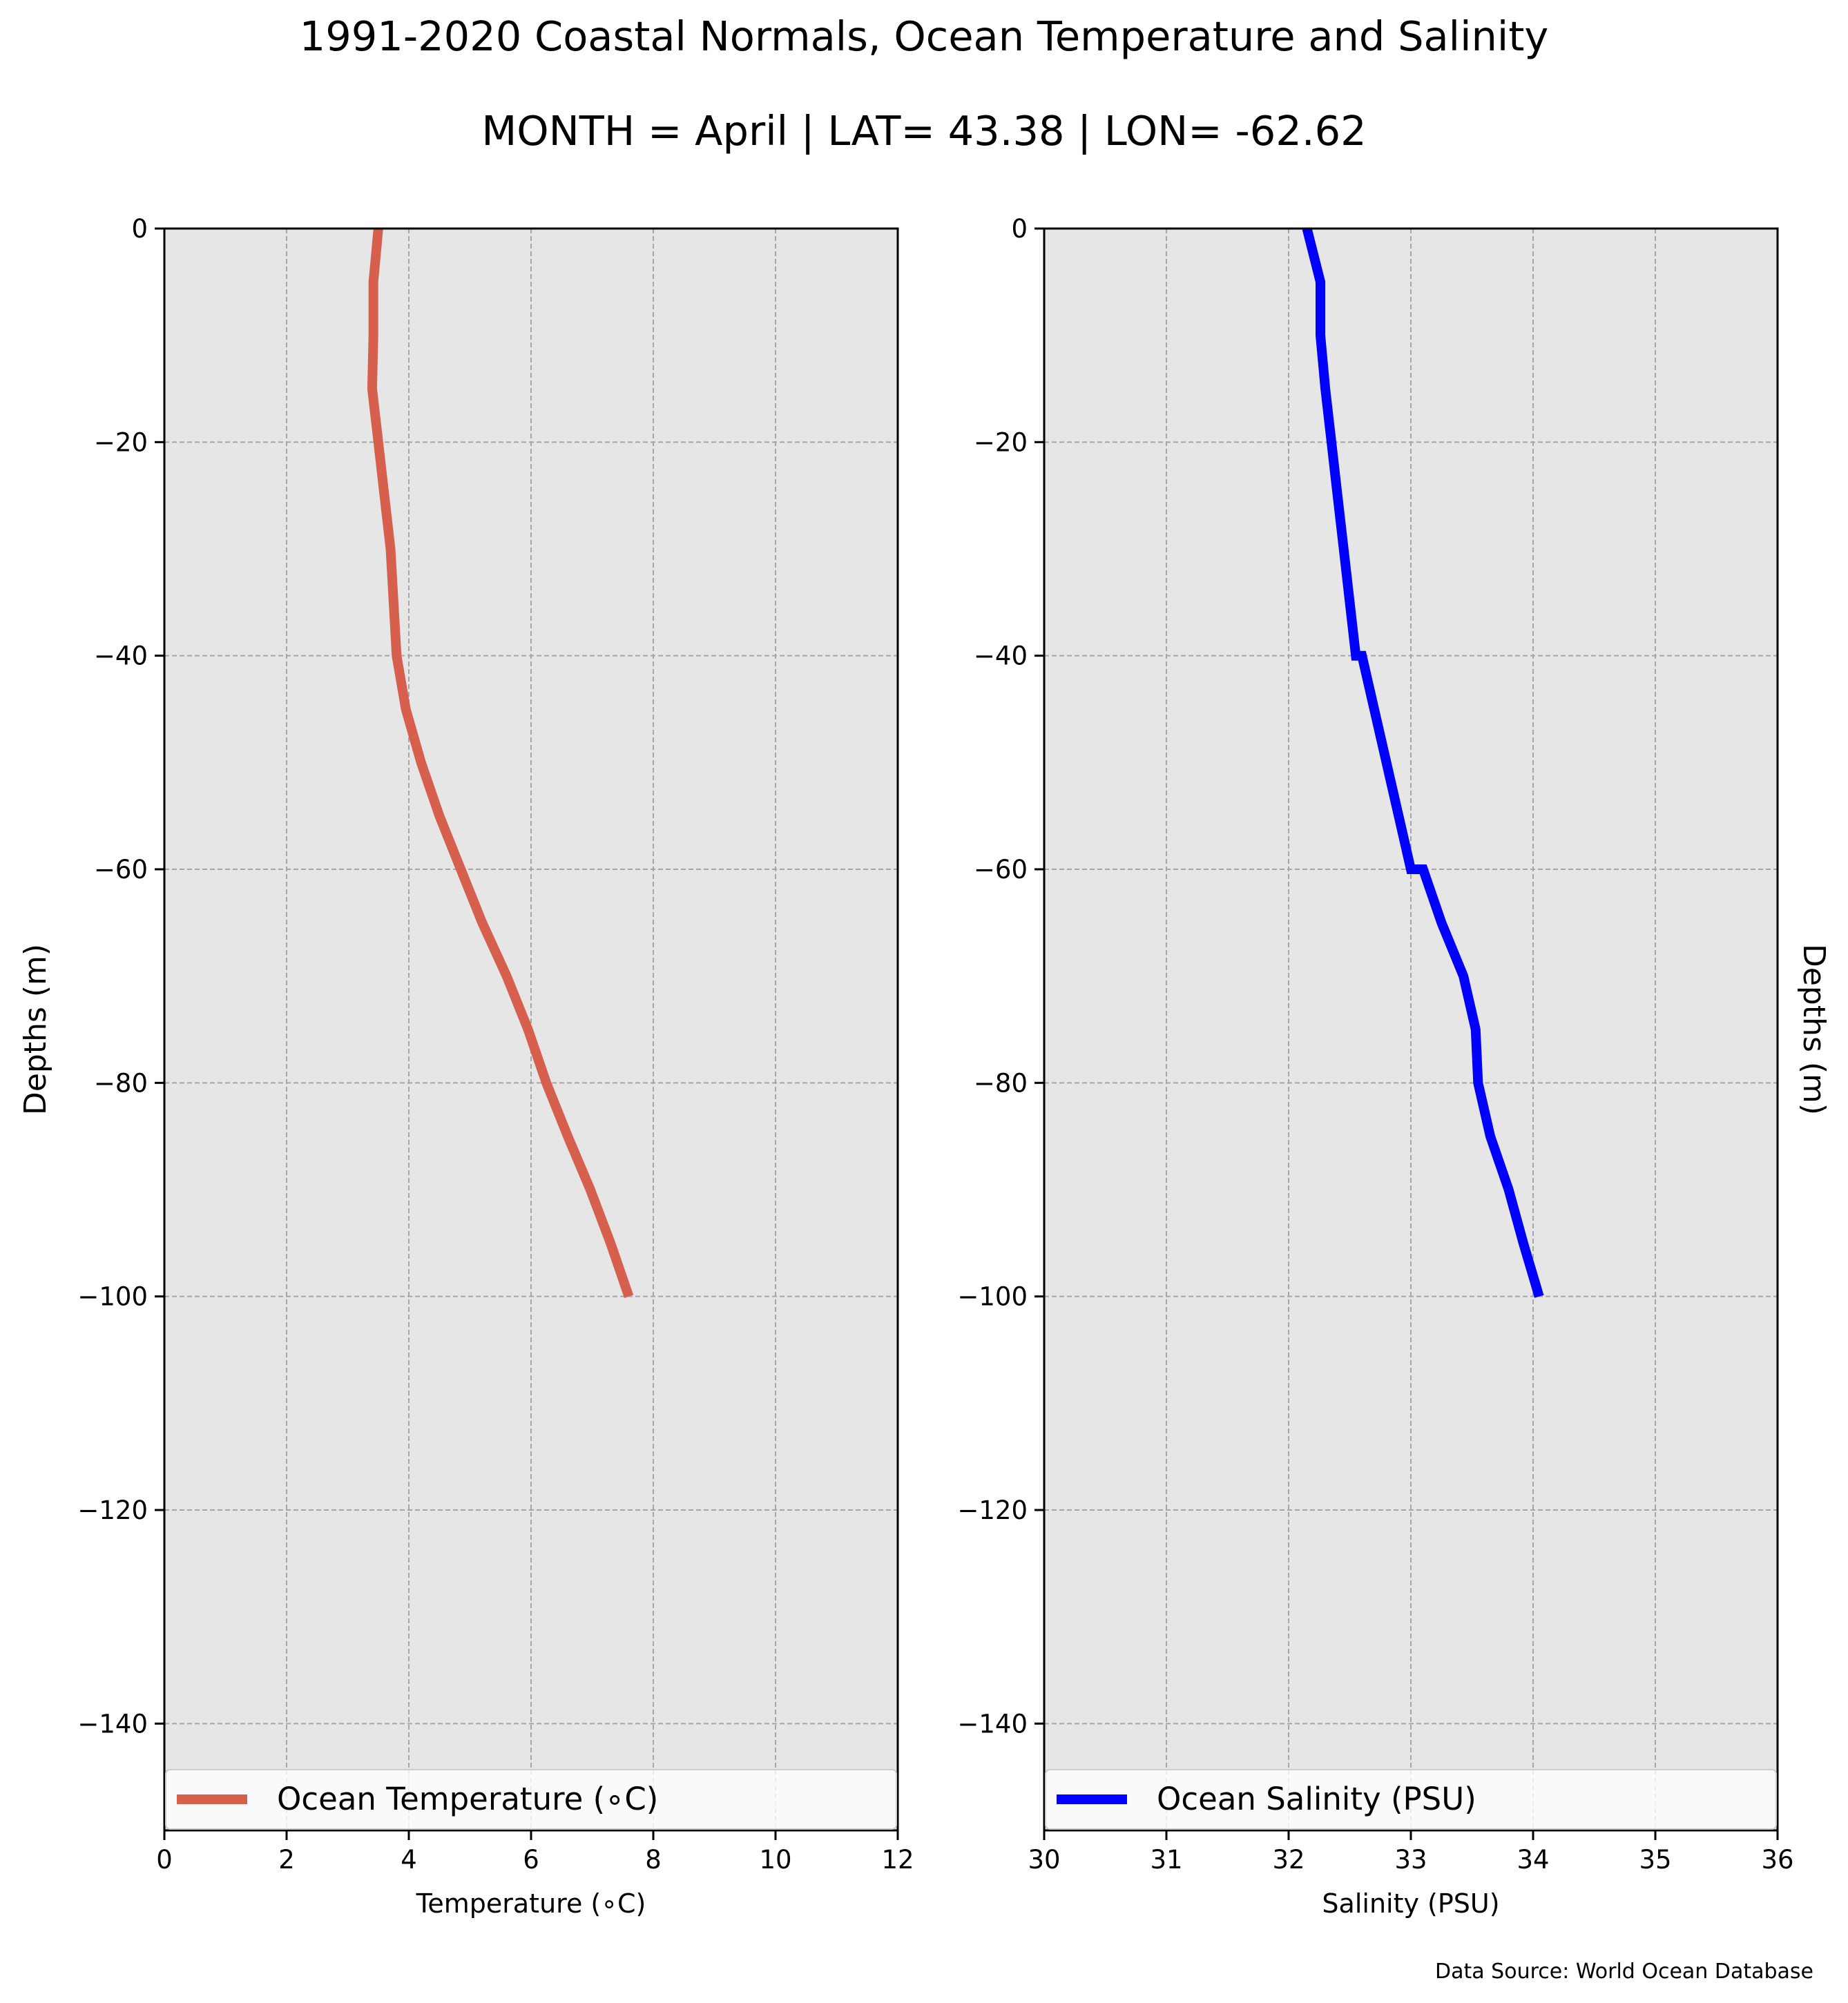 The width and height of the screenshot is (1848, 2003). What do you see at coordinates (112, 1297) in the screenshot?
I see `temperature-y-tick-label: −100` at bounding box center [112, 1297].